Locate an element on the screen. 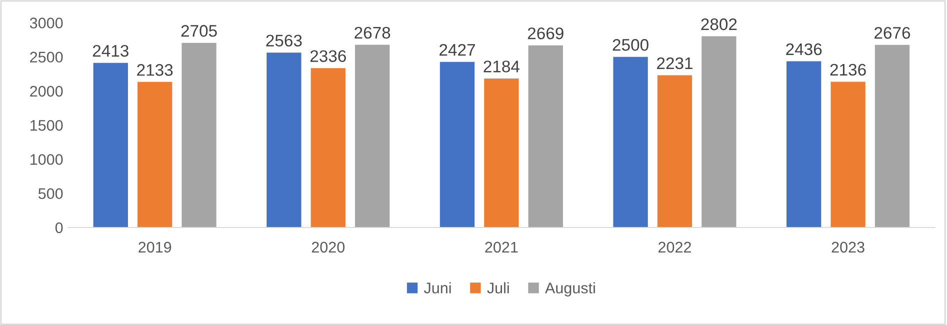 This screenshot has height=325, width=947. x-tick-label: 2023 is located at coordinates (848, 247).